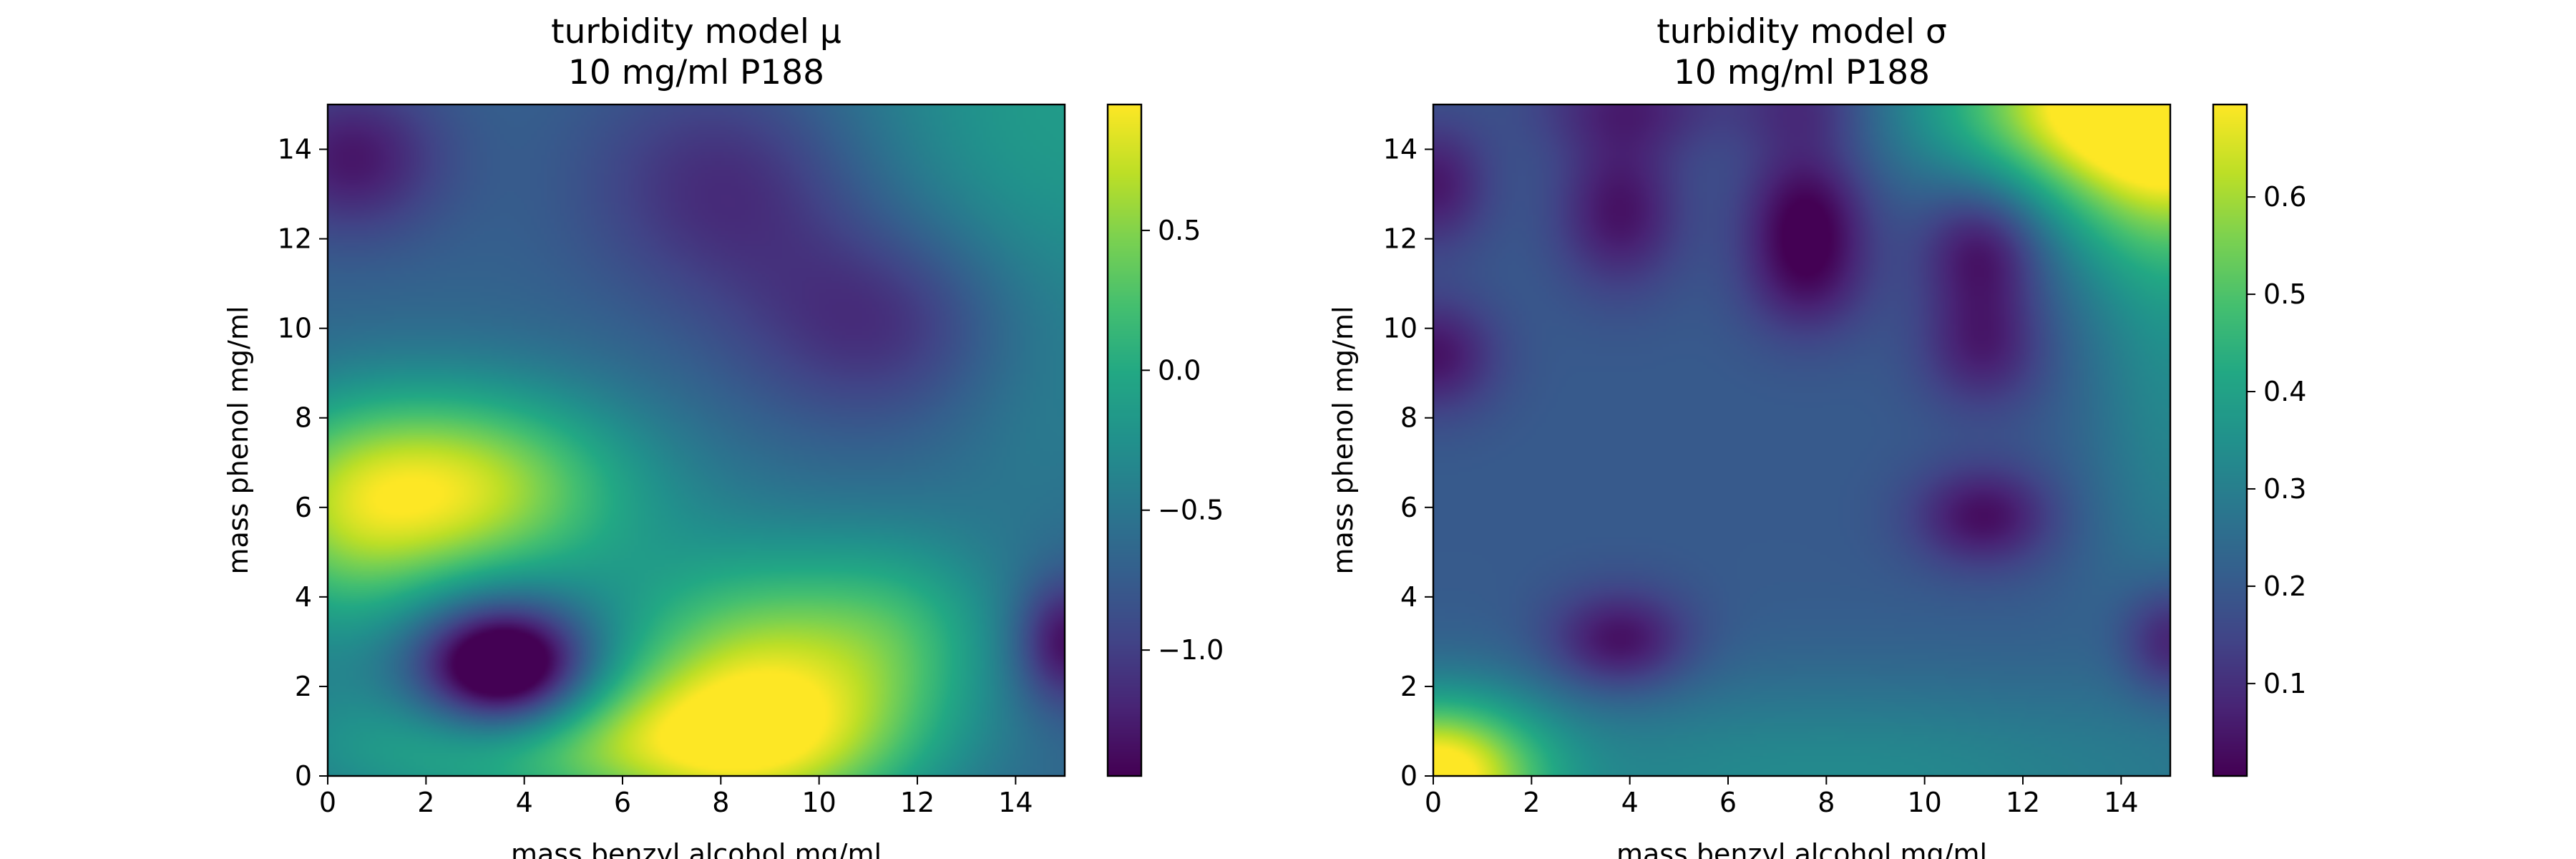  I want to click on colorbar-tick-label: 0.1, so click(2284, 683).